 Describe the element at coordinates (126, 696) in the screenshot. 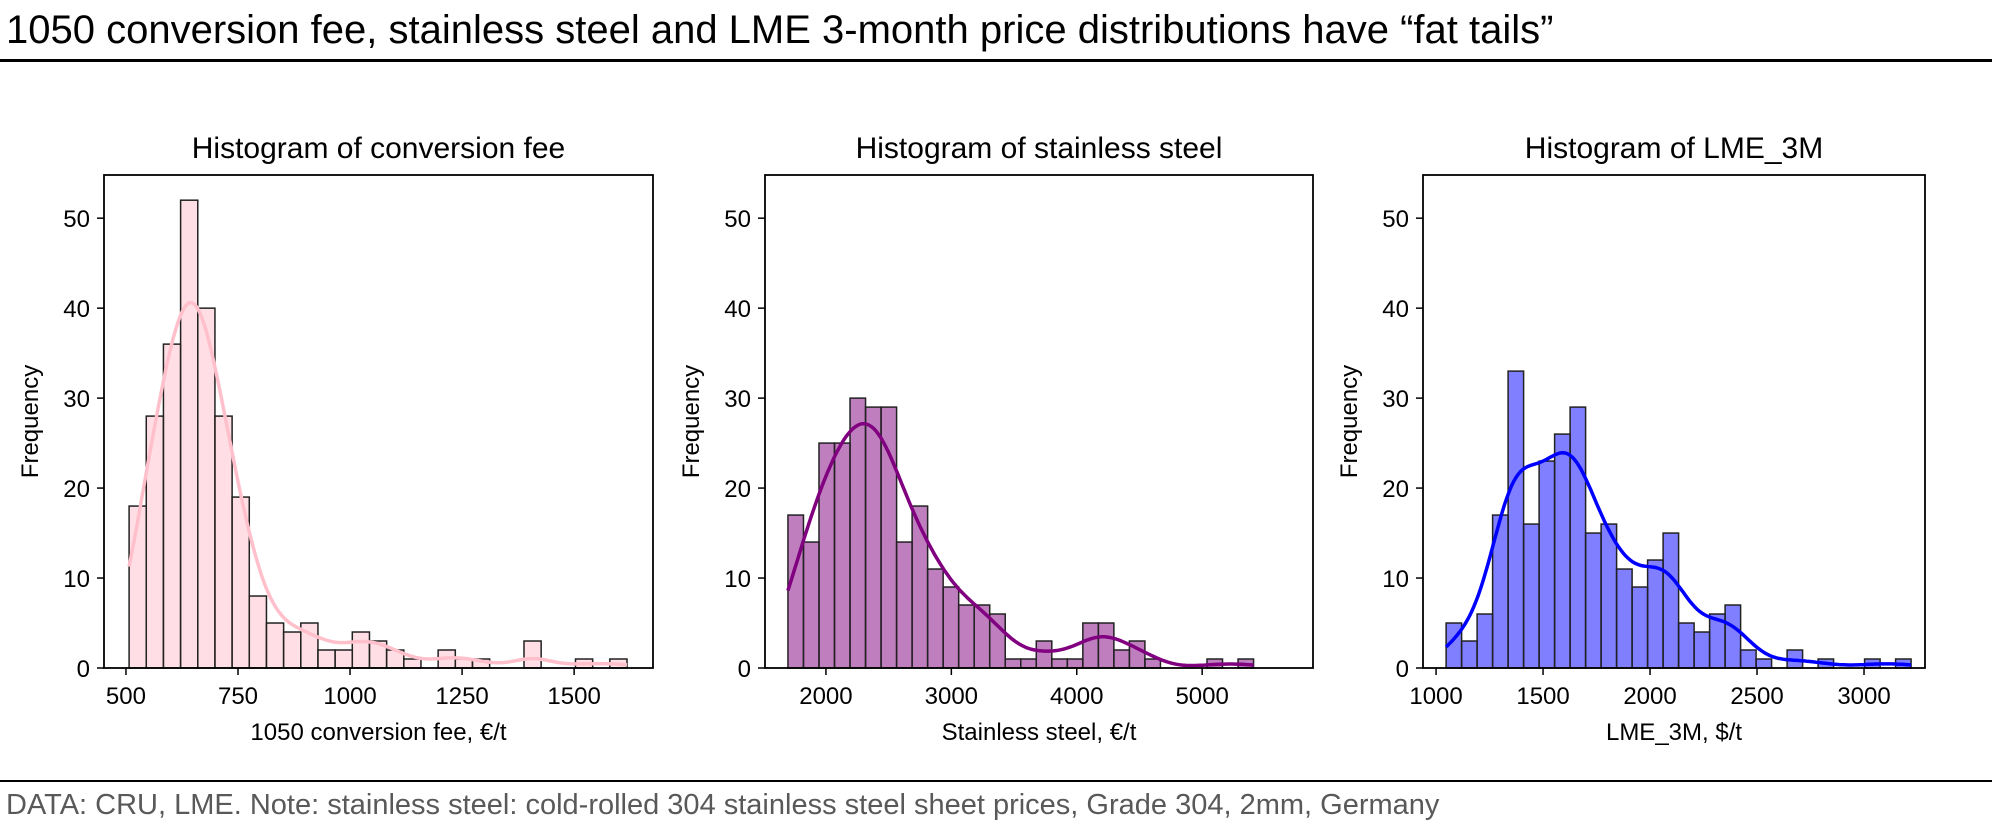

I see `x-tick-label: 500` at that location.